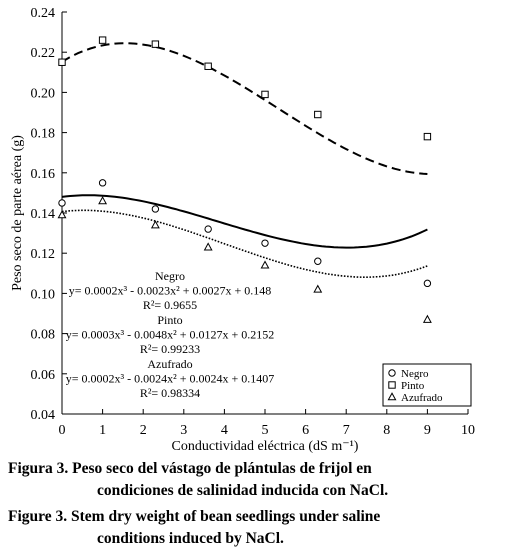  Describe the element at coordinates (43, 53) in the screenshot. I see `y-tick-label: 0.22` at that location.